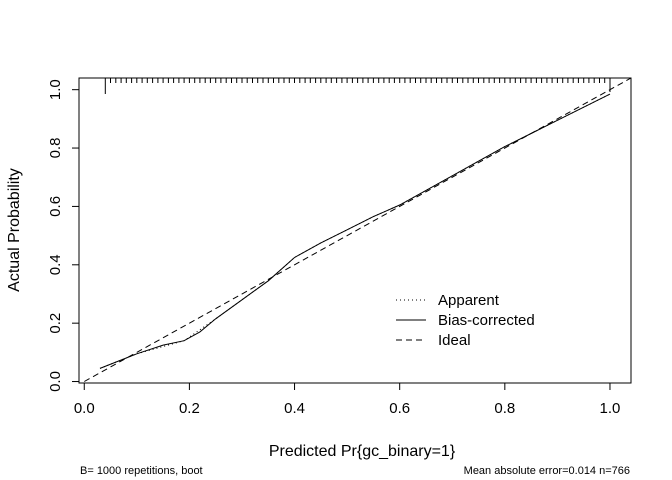 This screenshot has width=672, height=480. I want to click on y-tick-label: 0.8, so click(55, 148).